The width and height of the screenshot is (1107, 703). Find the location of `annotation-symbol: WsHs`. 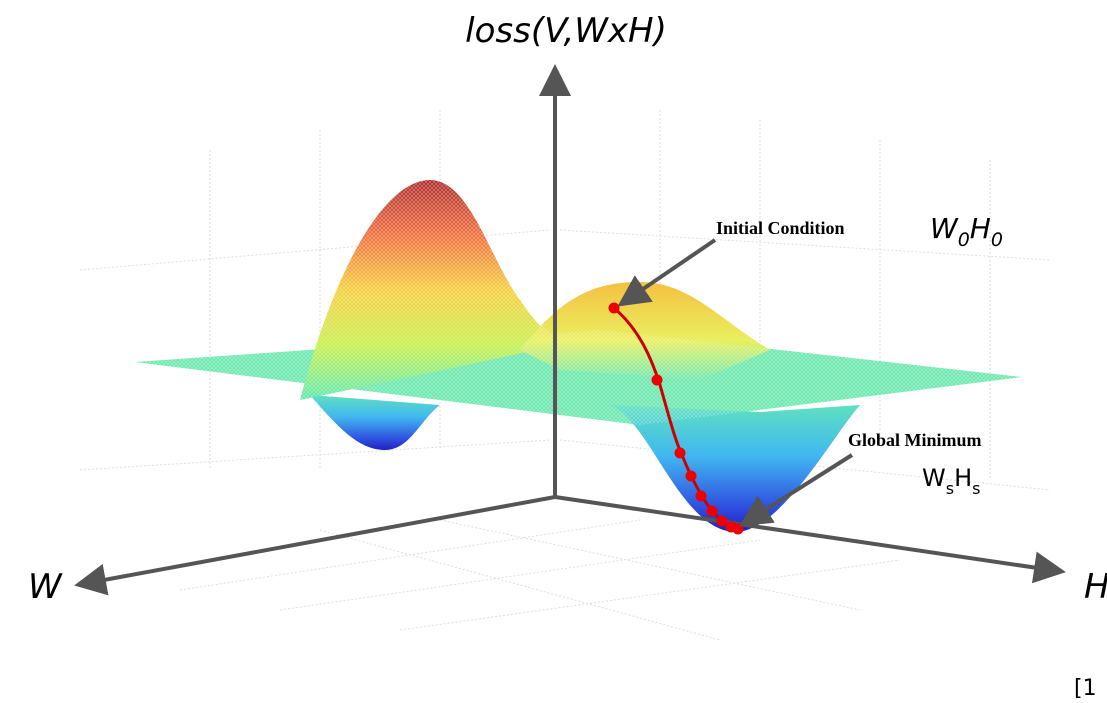

annotation-symbol: WsHs is located at coordinates (951, 481).